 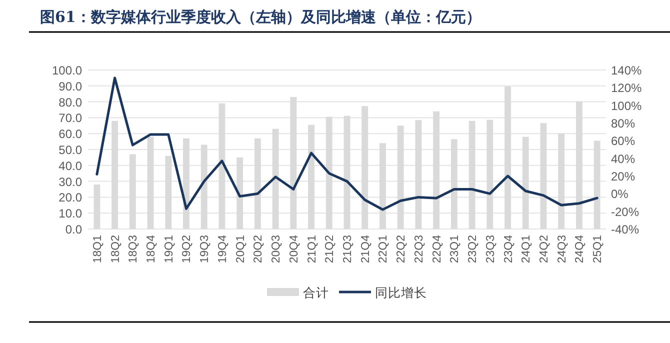 I want to click on x-tick-label: 19Q4, so click(x=222, y=249).